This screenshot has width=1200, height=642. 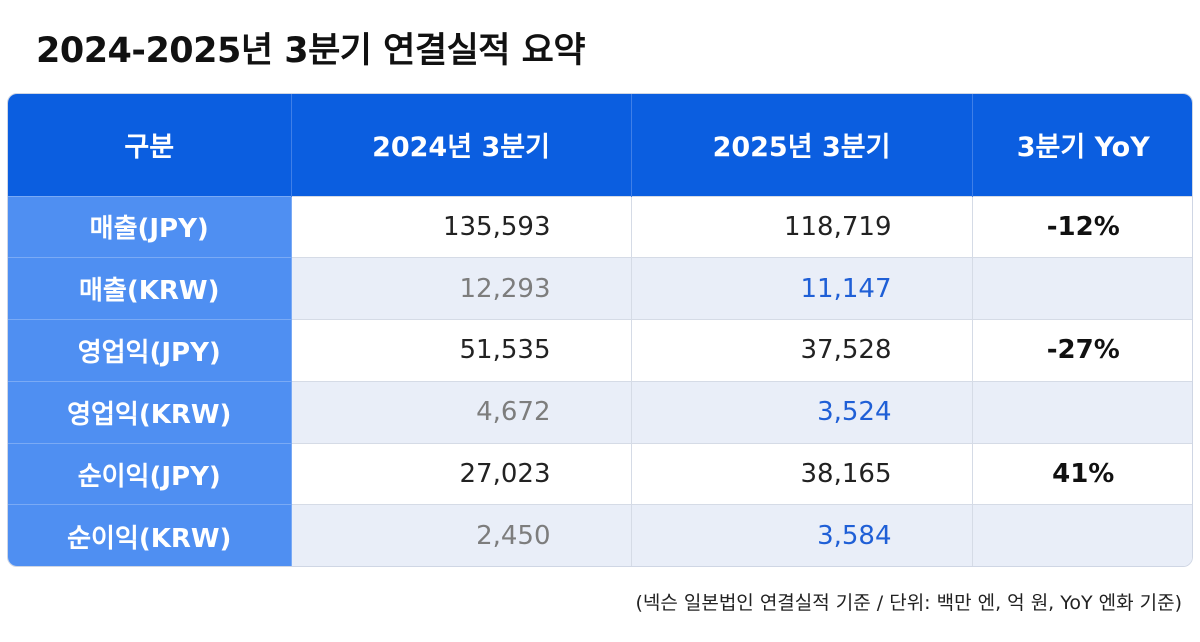 I want to click on row-label: 순이익(JPY), so click(x=150, y=473).